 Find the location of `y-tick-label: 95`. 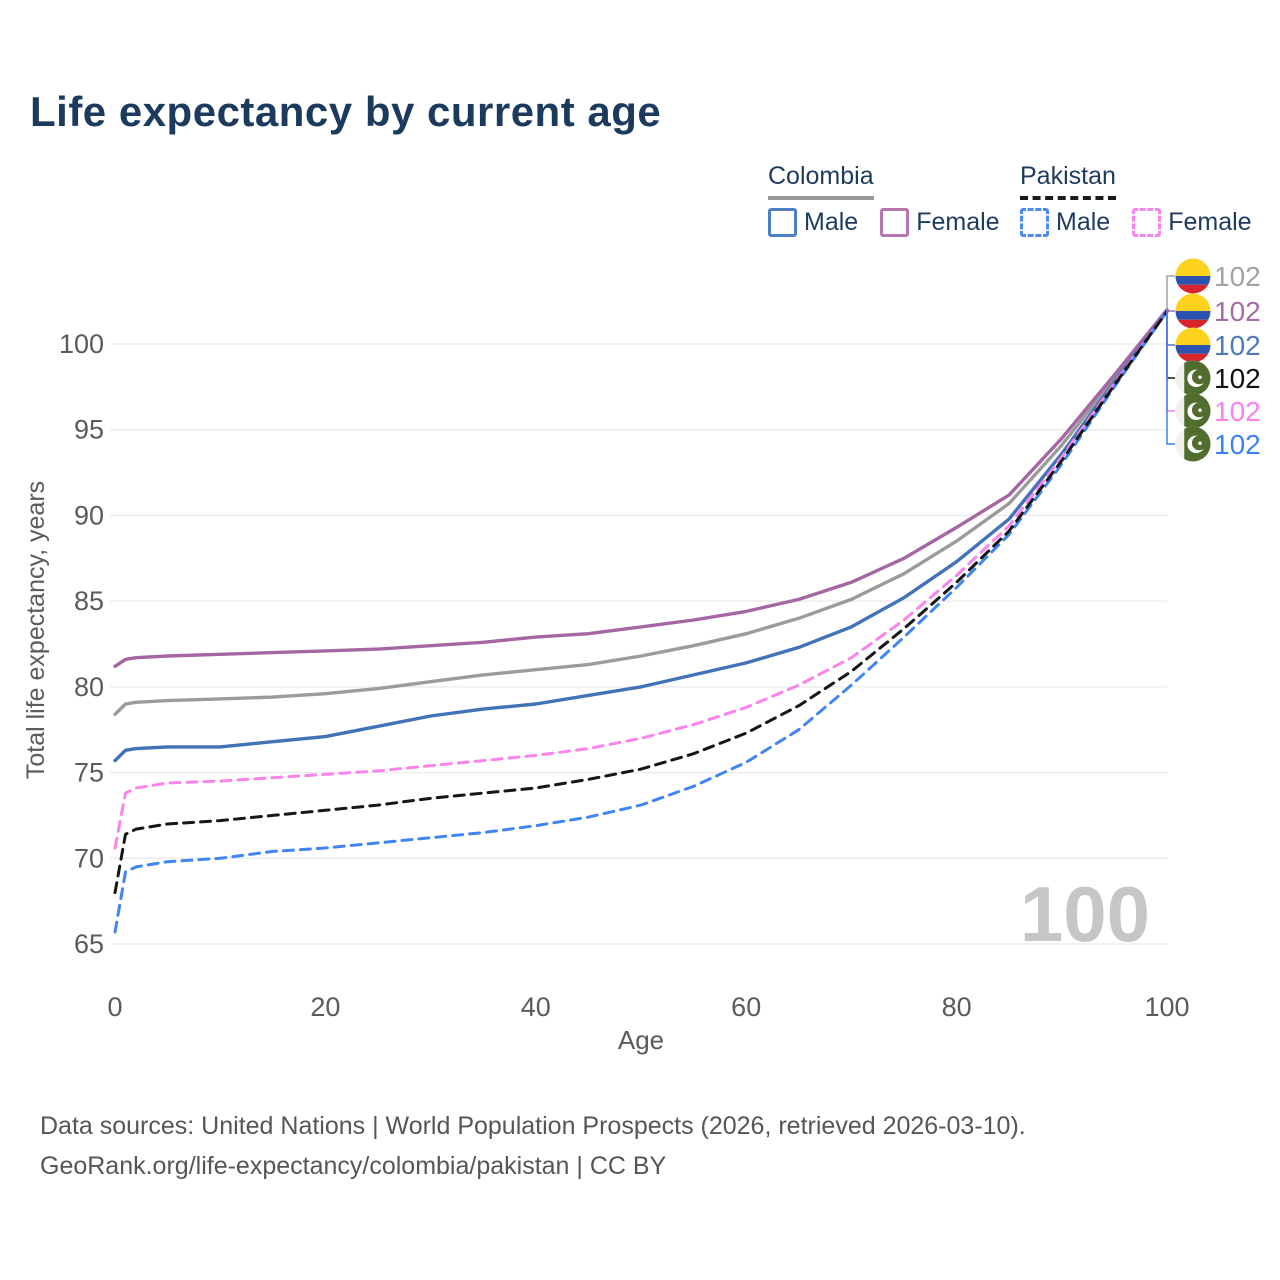

y-tick-label: 95 is located at coordinates (89, 430).